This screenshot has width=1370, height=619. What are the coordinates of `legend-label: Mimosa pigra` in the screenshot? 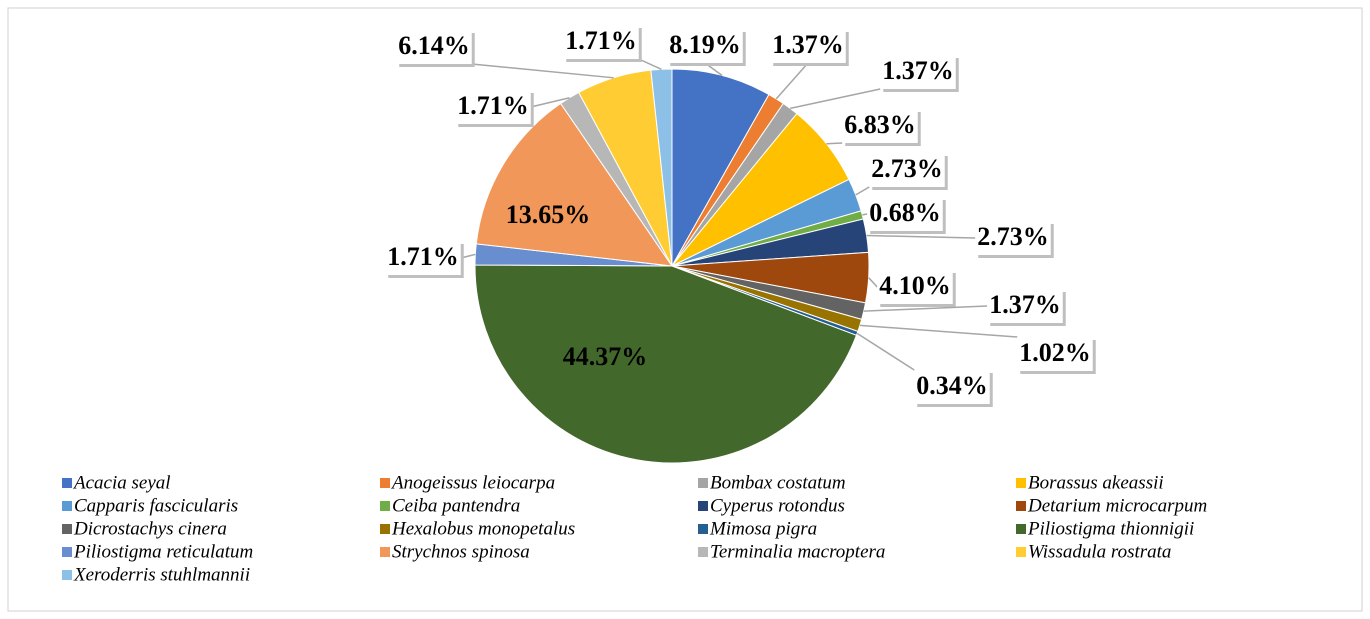 It's located at (763, 528).